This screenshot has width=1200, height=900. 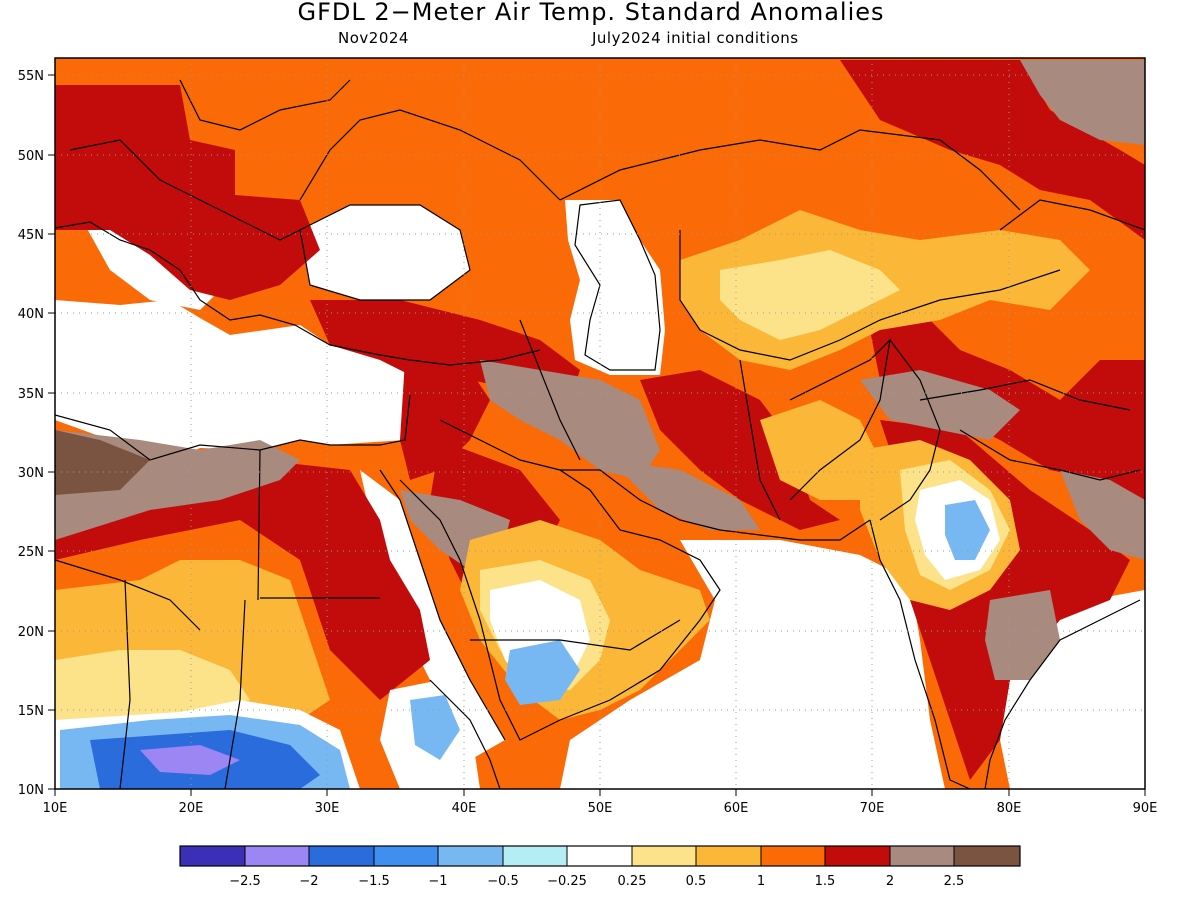 I want to click on valid-month-label: Nov2024, so click(x=373, y=38).